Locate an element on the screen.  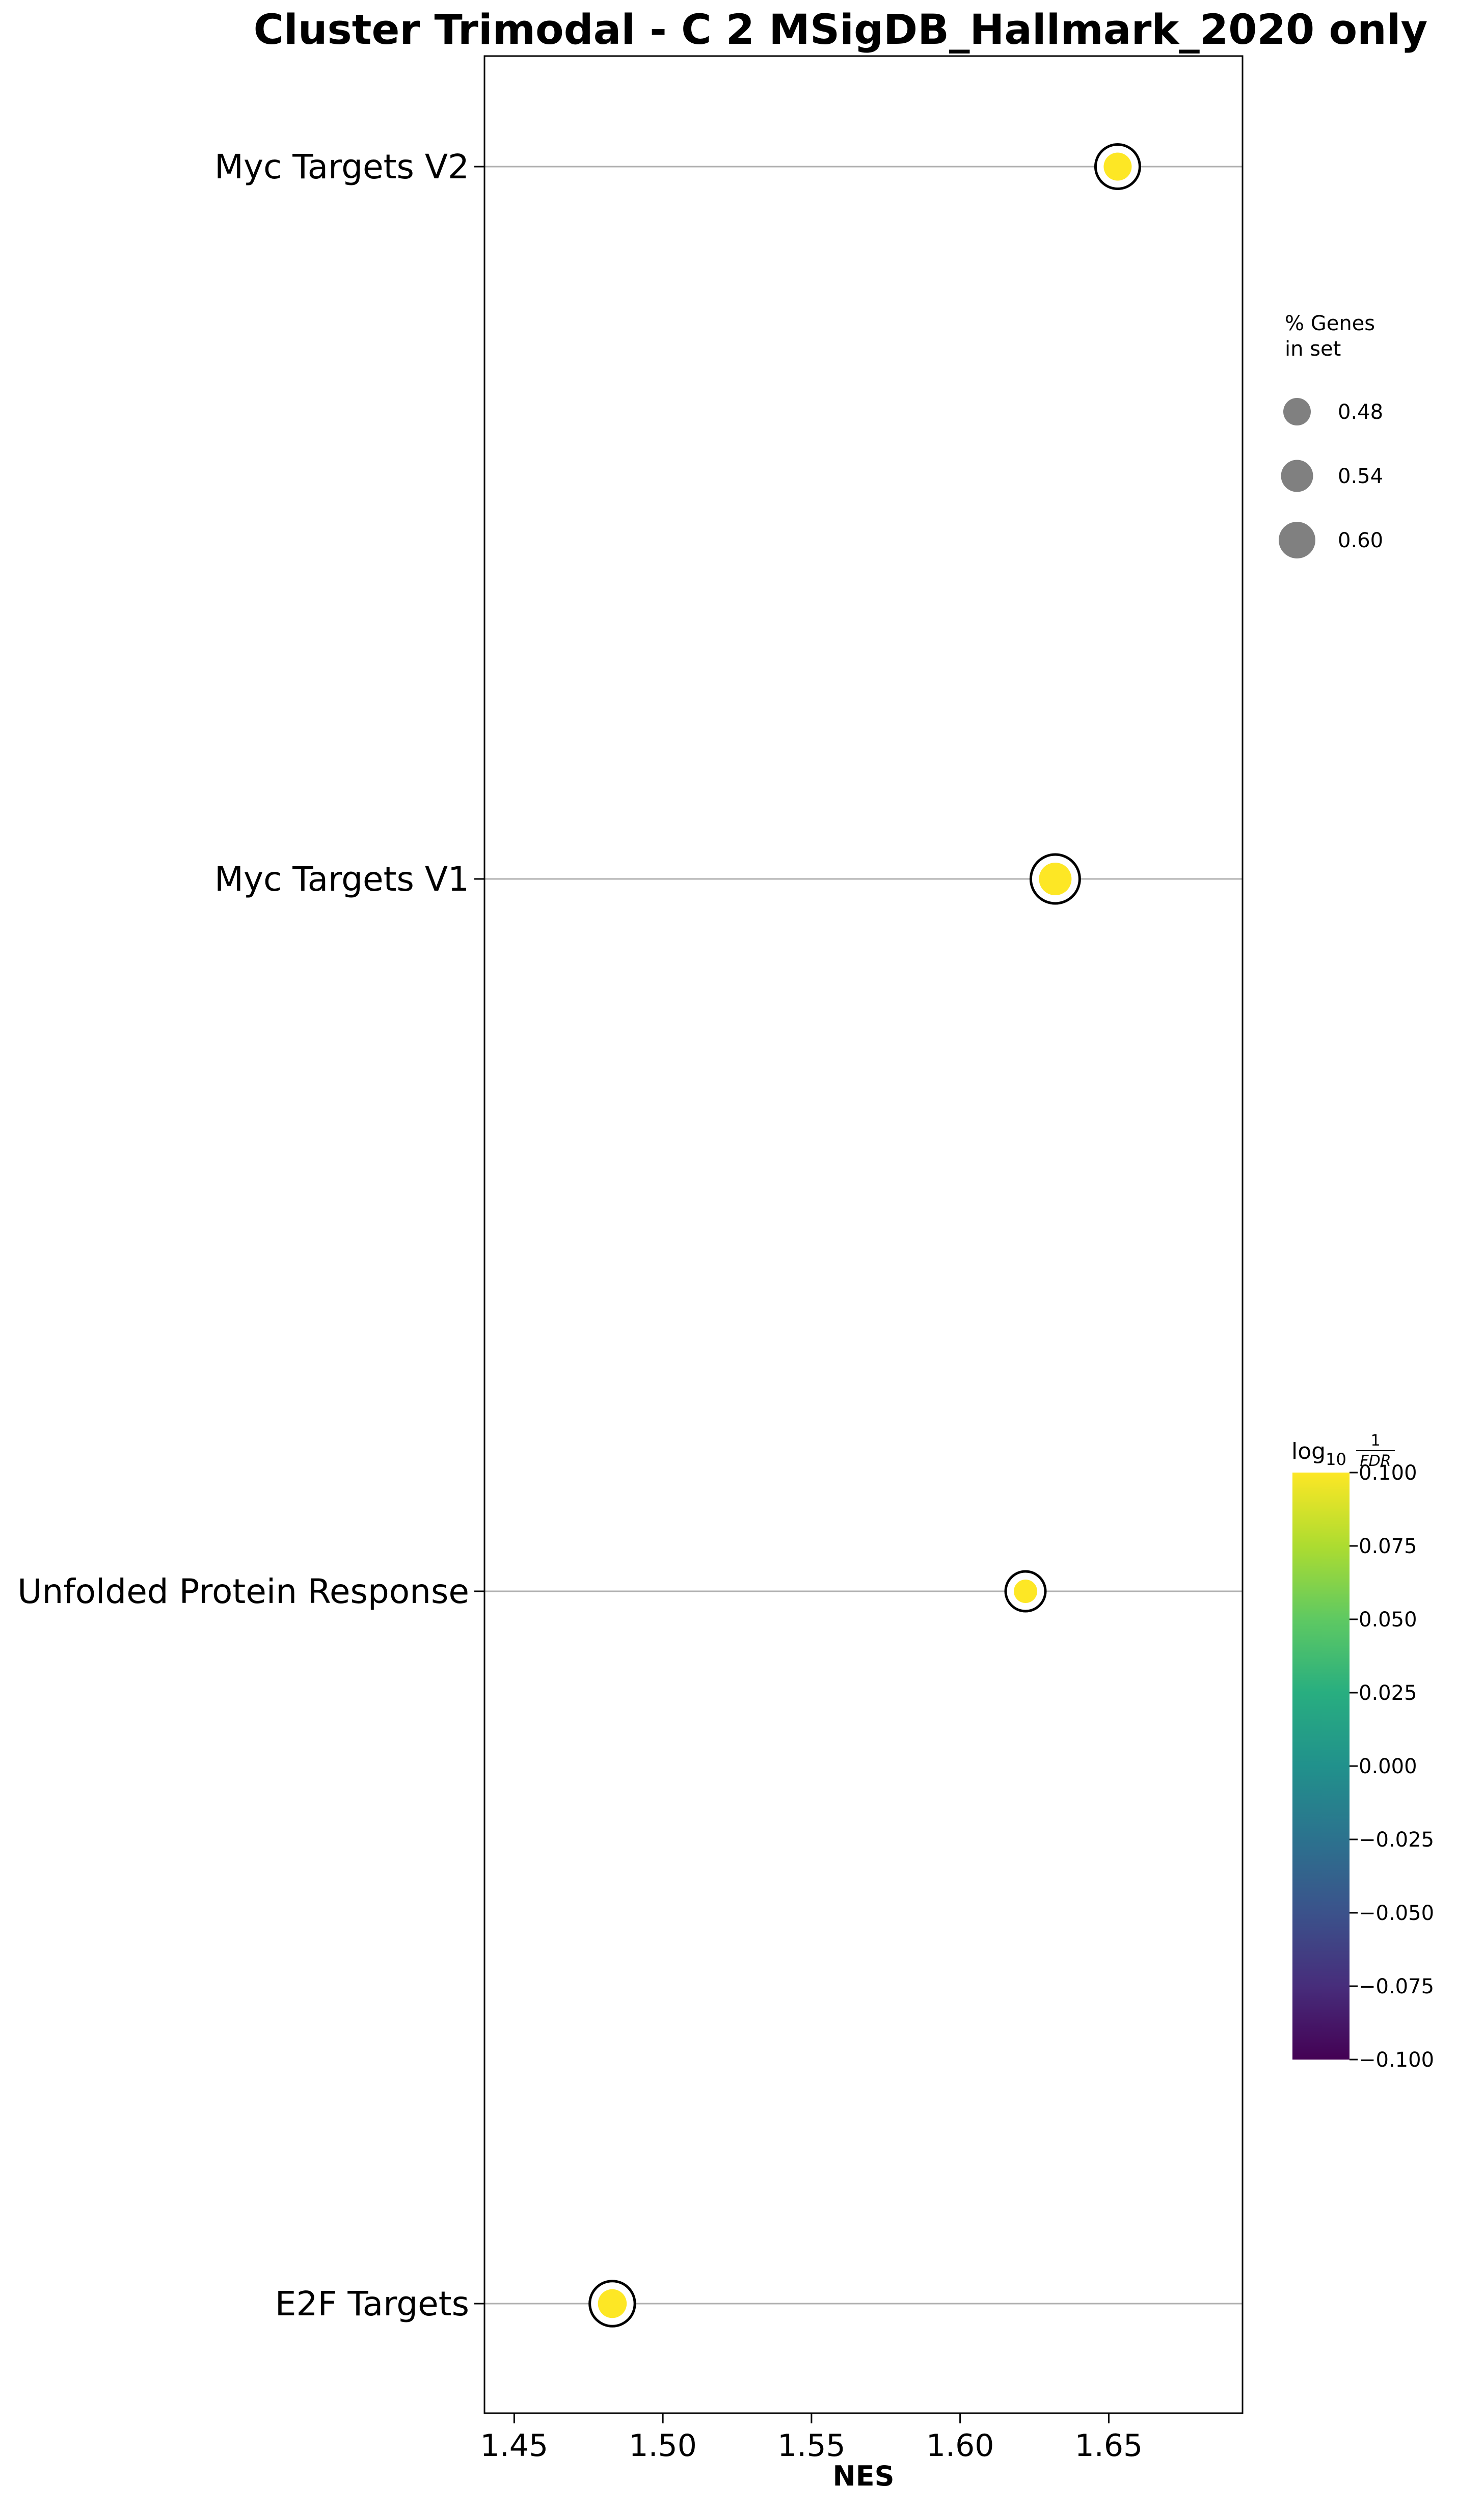
colorbar-title-log: log is located at coordinates (1308, 1451).